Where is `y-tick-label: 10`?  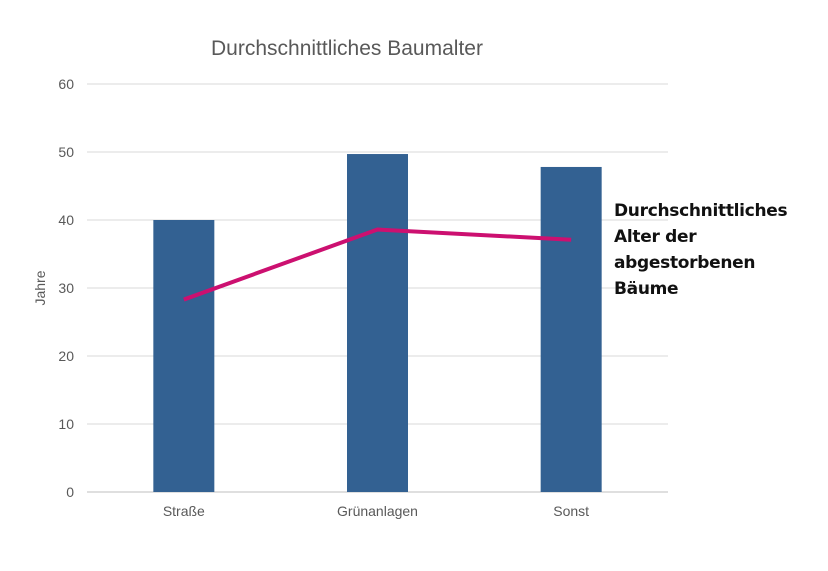 y-tick-label: 10 is located at coordinates (66, 424).